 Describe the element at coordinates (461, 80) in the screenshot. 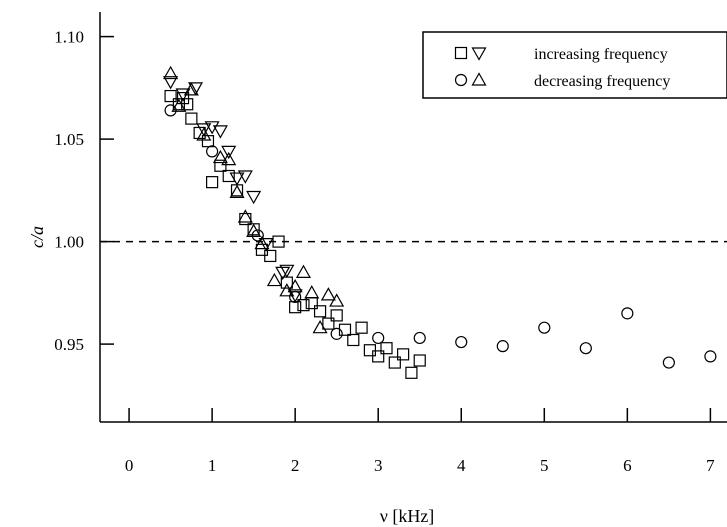

I see `legend-circle-symbol` at that location.